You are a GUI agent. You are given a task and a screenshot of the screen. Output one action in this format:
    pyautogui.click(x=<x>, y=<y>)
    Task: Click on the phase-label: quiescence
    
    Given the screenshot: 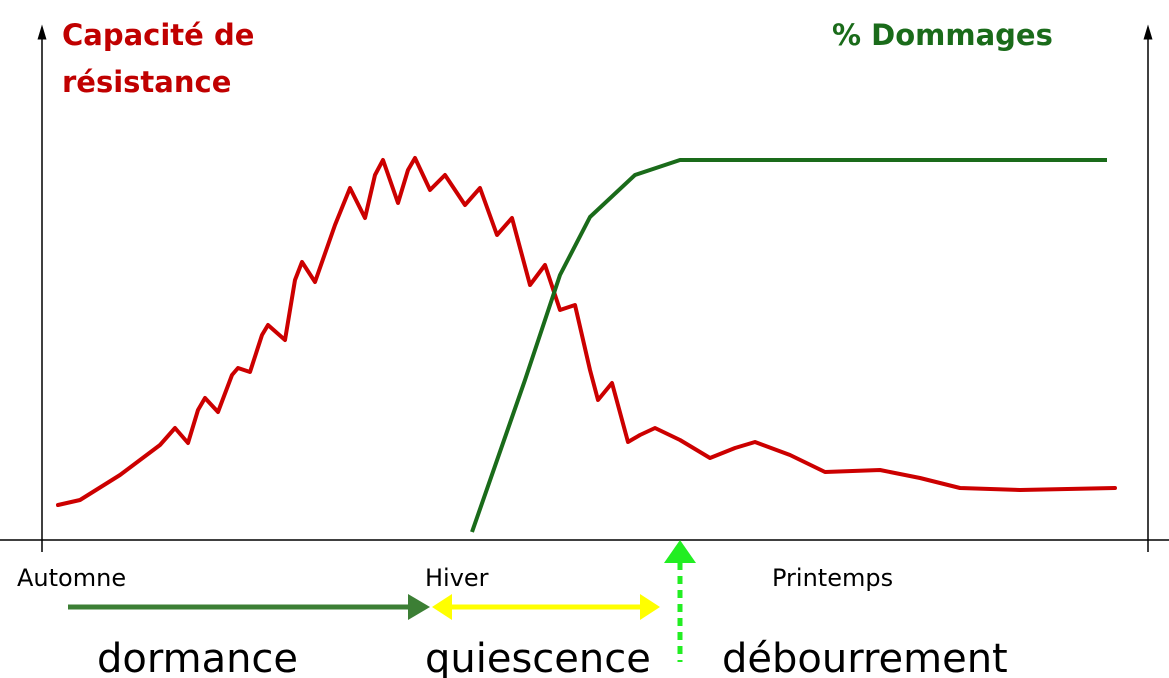 What is the action you would take?
    pyautogui.click(x=538, y=657)
    